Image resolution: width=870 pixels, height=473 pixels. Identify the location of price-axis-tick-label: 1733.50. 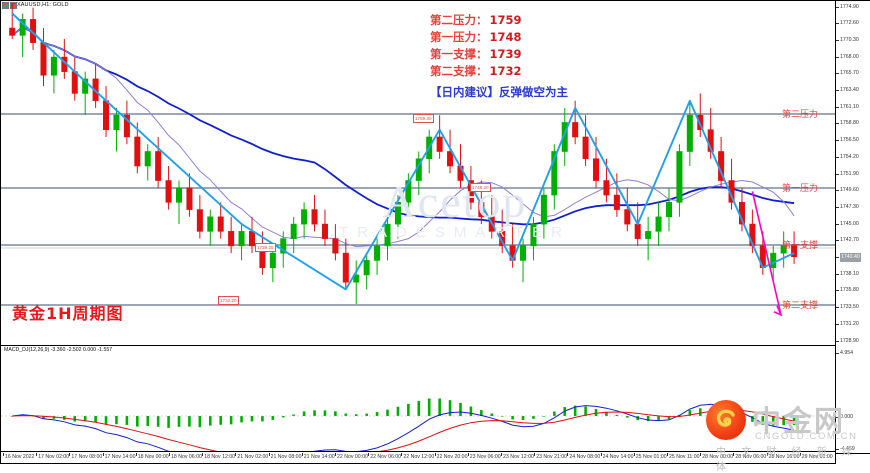
(849, 307).